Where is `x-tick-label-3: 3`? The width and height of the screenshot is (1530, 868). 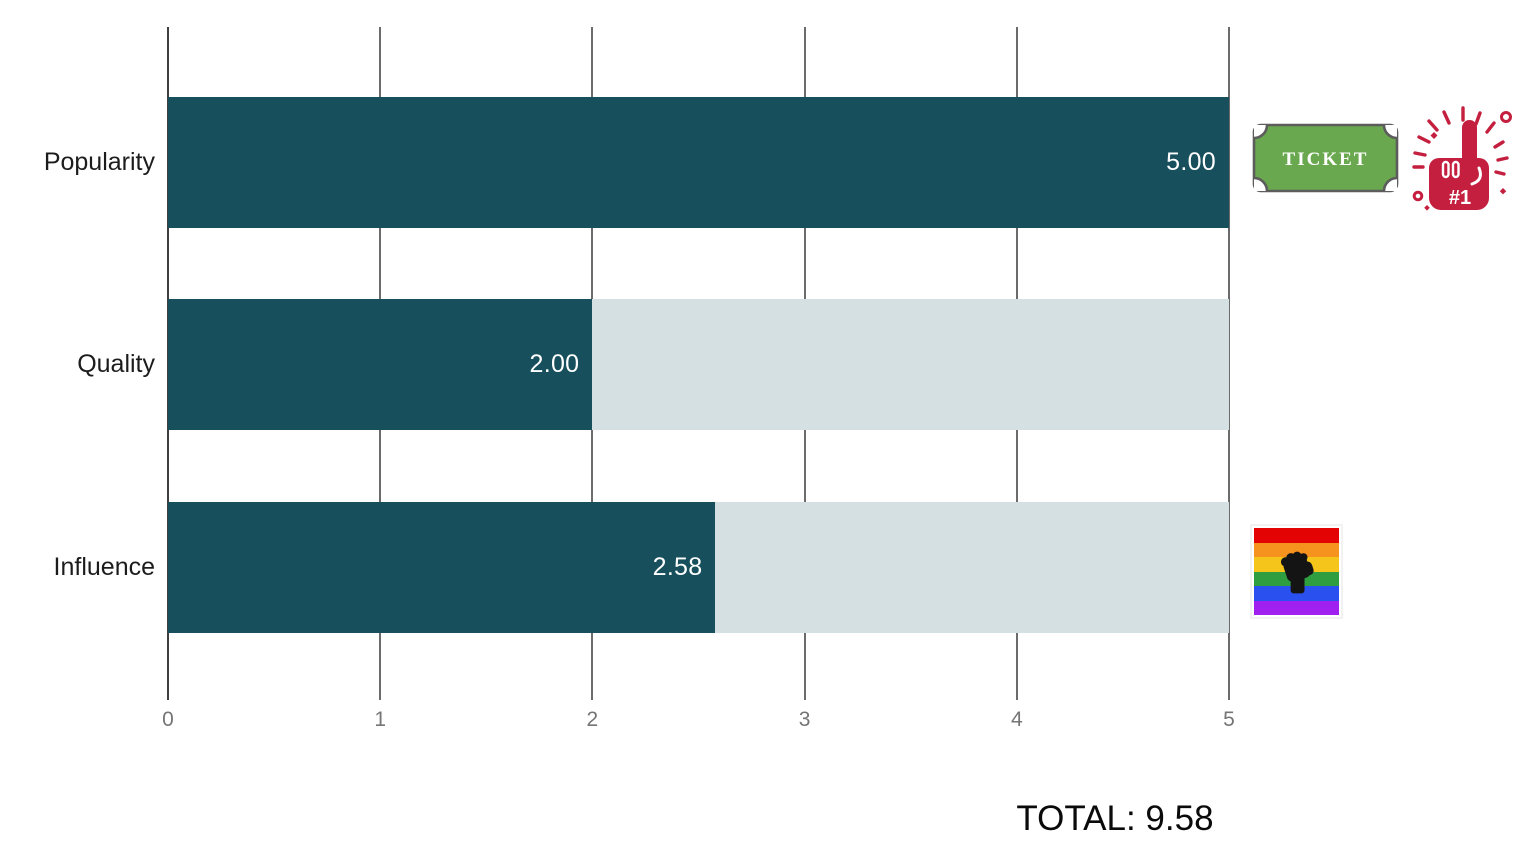
x-tick-label-3: 3 is located at coordinates (804, 719).